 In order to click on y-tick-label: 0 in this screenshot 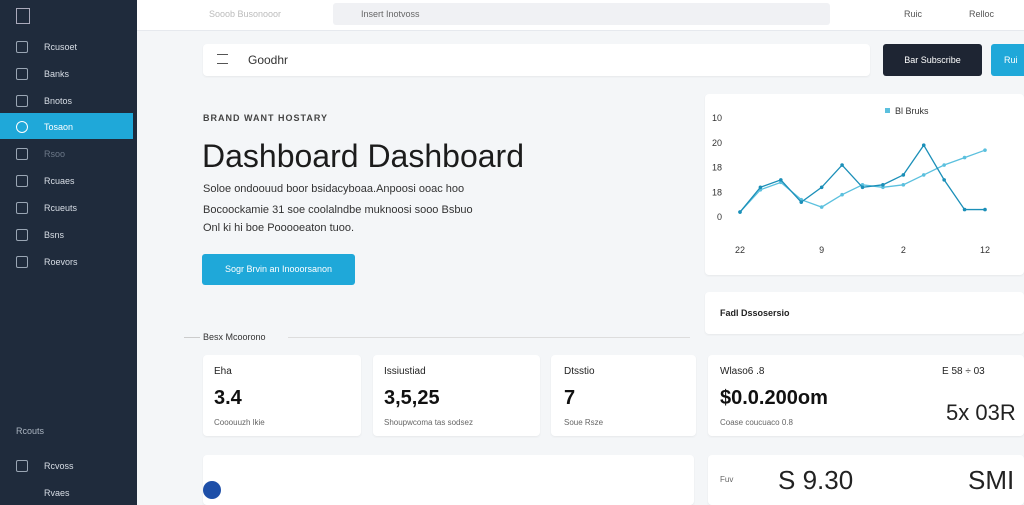, I will do `click(719, 217)`.